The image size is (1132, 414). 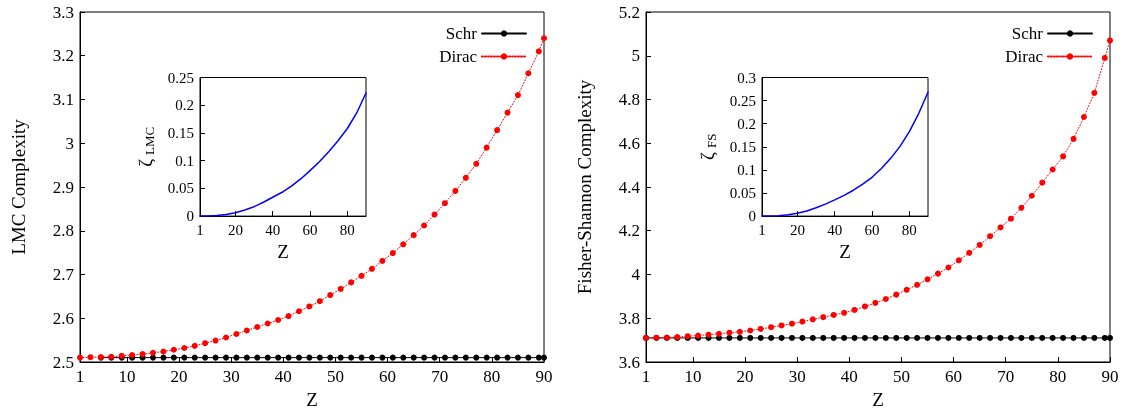 What do you see at coordinates (629, 231) in the screenshot?
I see `y-tick-label: 4.2` at bounding box center [629, 231].